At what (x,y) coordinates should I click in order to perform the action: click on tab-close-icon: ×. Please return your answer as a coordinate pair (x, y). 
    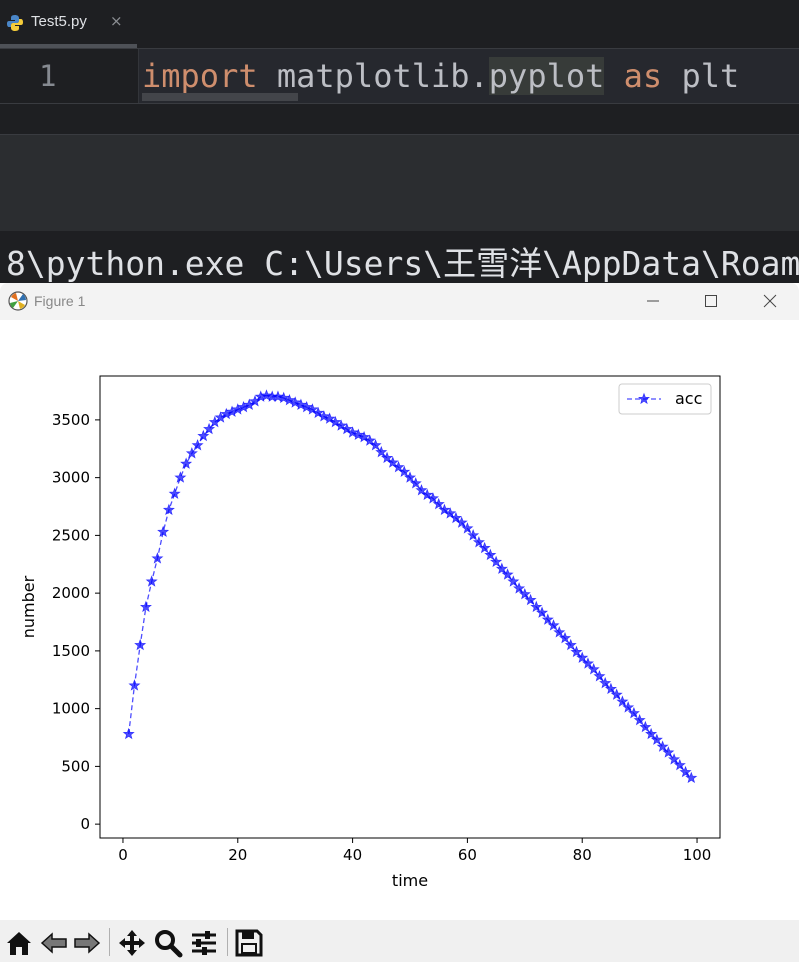
    Looking at the image, I should click on (116, 21).